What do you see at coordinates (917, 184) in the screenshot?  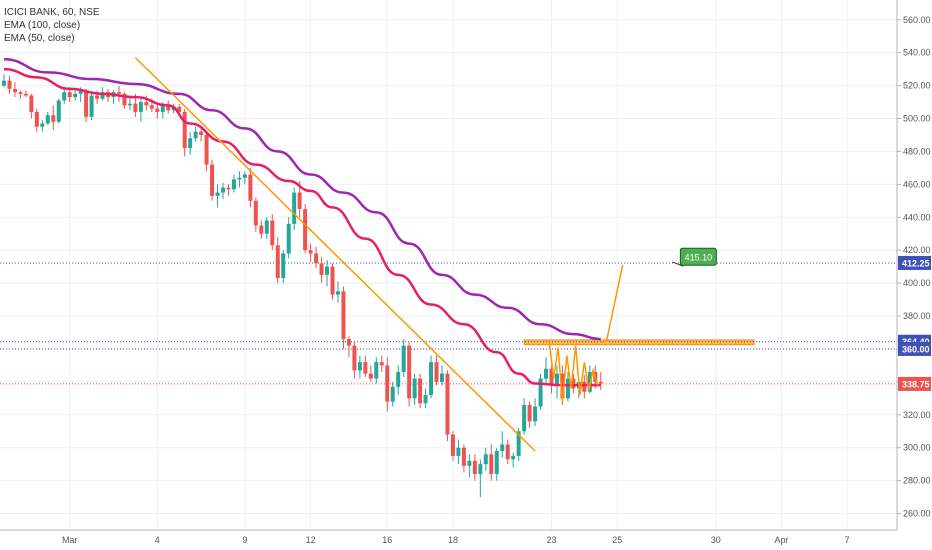 I see `price-tick-label: 460.00` at bounding box center [917, 184].